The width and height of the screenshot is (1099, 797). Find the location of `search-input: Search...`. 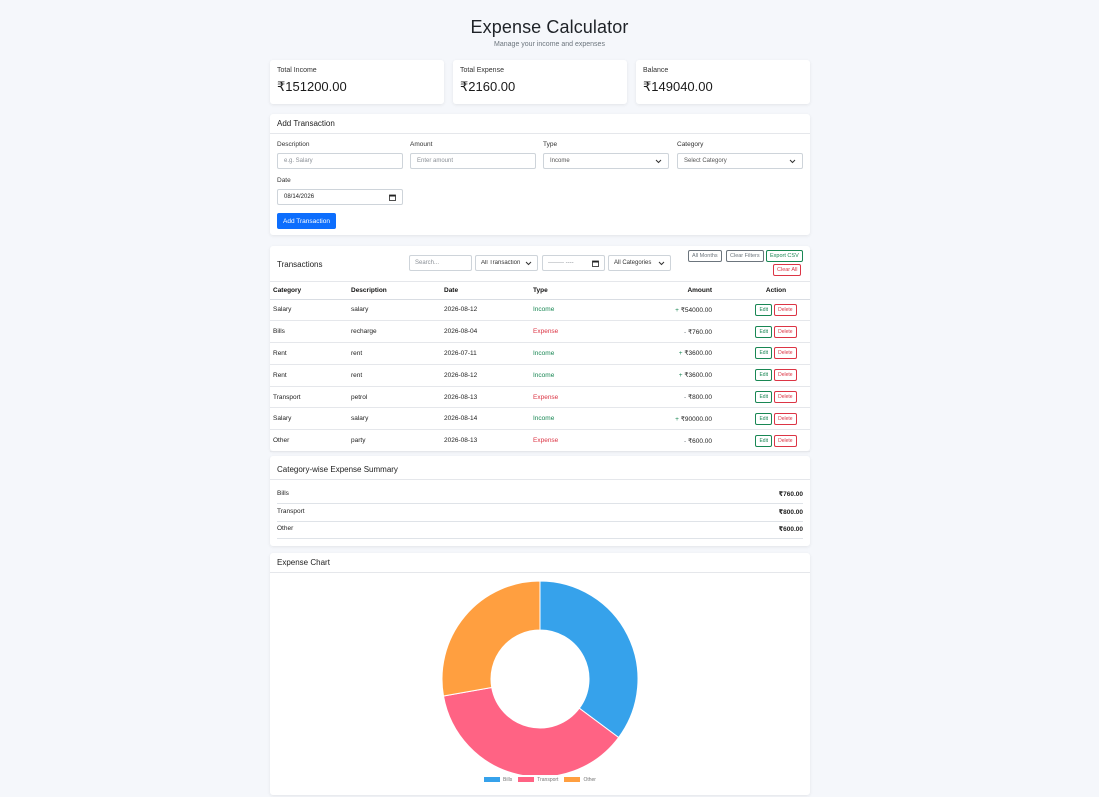

search-input: Search... is located at coordinates (440, 263).